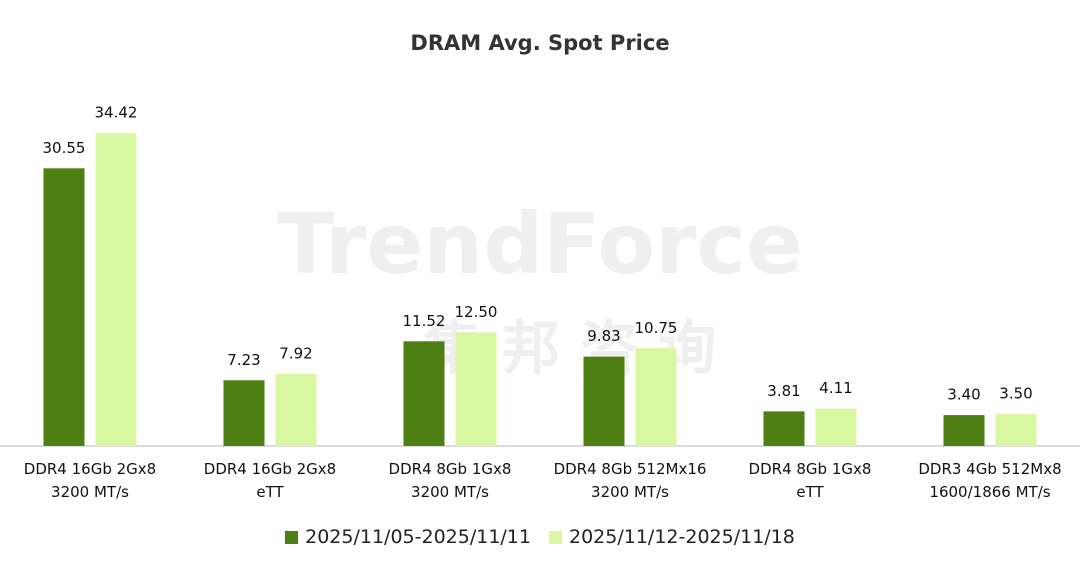 This screenshot has height=568, width=1080. What do you see at coordinates (418, 537) in the screenshot?
I see `legend-label: 2025/11/05-2025/11/11` at bounding box center [418, 537].